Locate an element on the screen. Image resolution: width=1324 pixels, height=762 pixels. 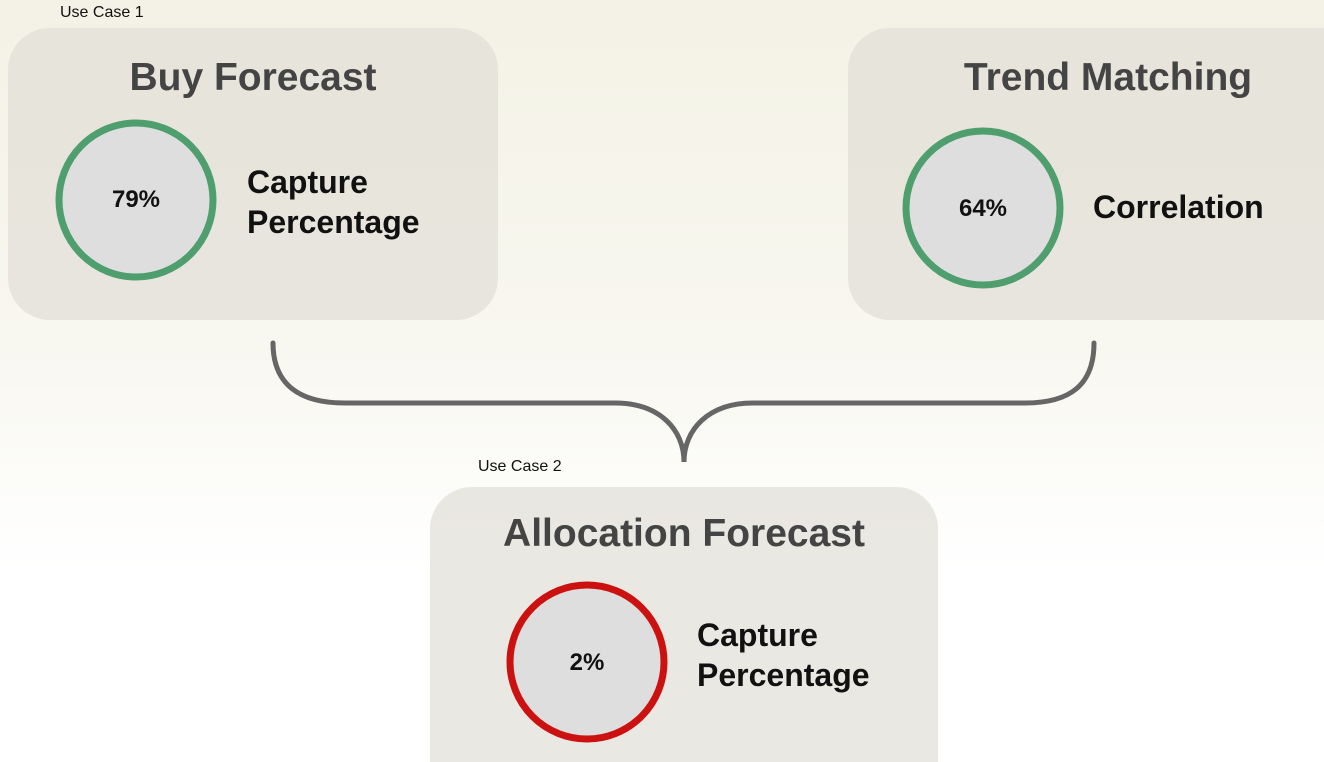
value: 79% is located at coordinates (136, 199).